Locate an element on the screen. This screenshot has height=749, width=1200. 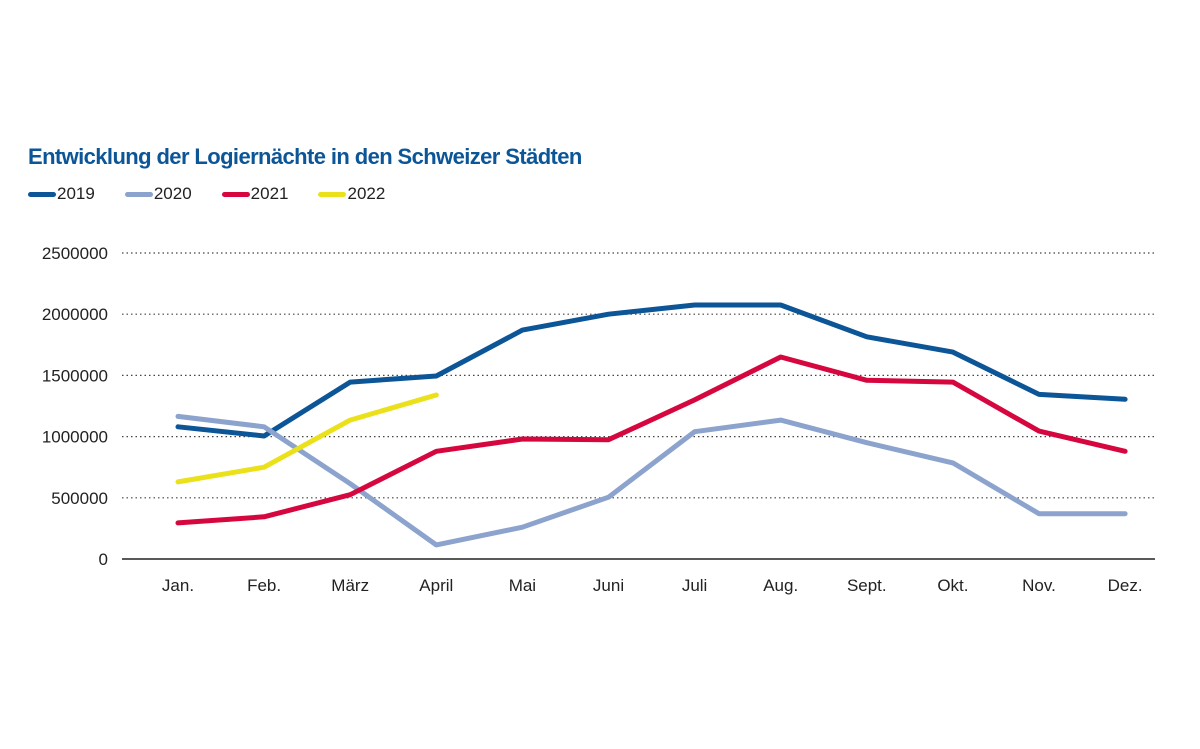
legend: 2019 2020 2021 2022 is located at coordinates (221, 194).